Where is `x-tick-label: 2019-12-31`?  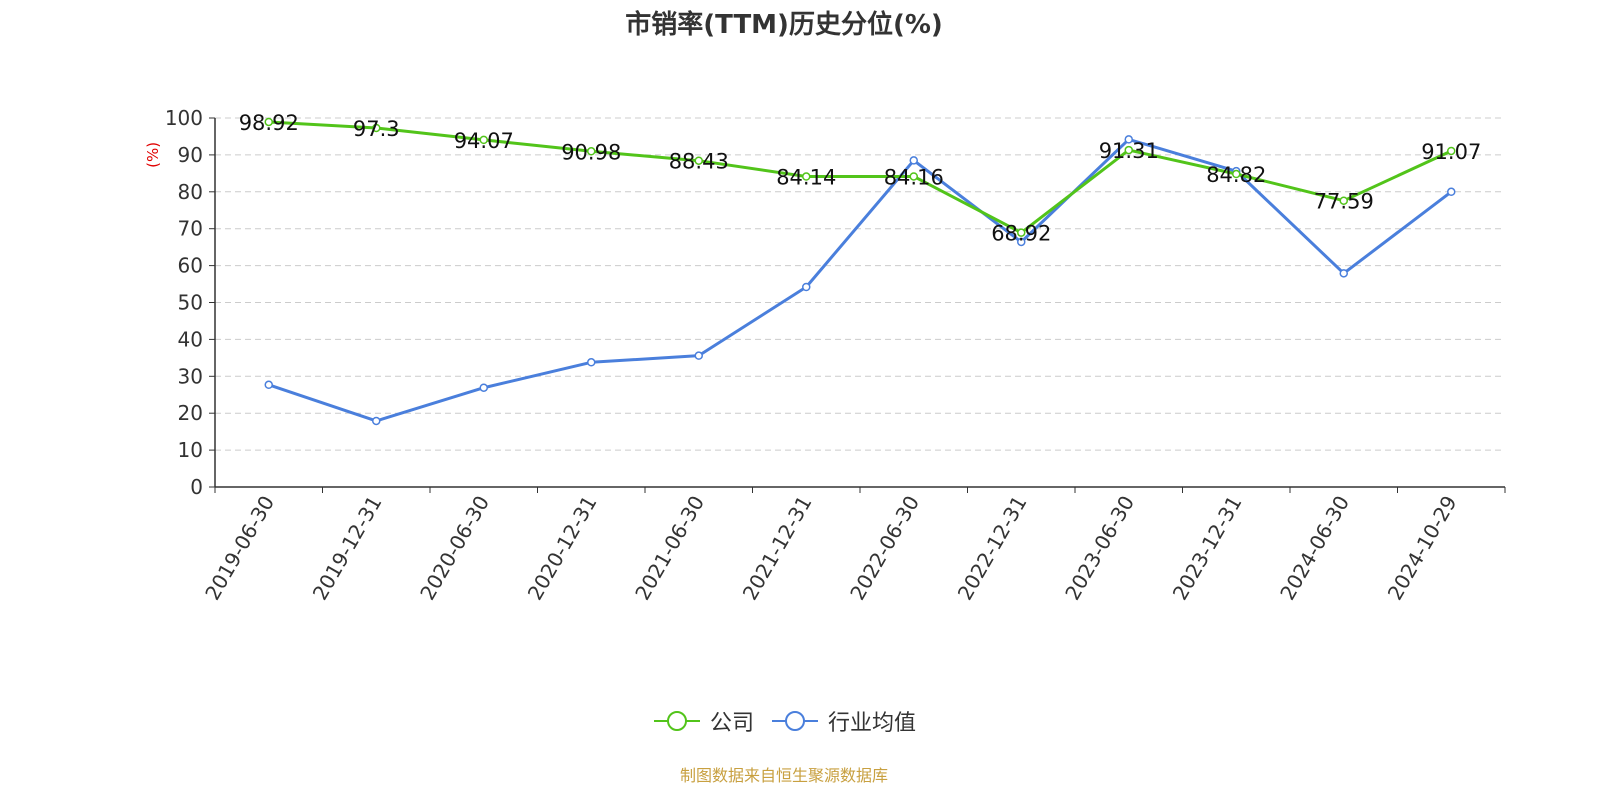 x-tick-label: 2019-12-31 is located at coordinates (347, 548).